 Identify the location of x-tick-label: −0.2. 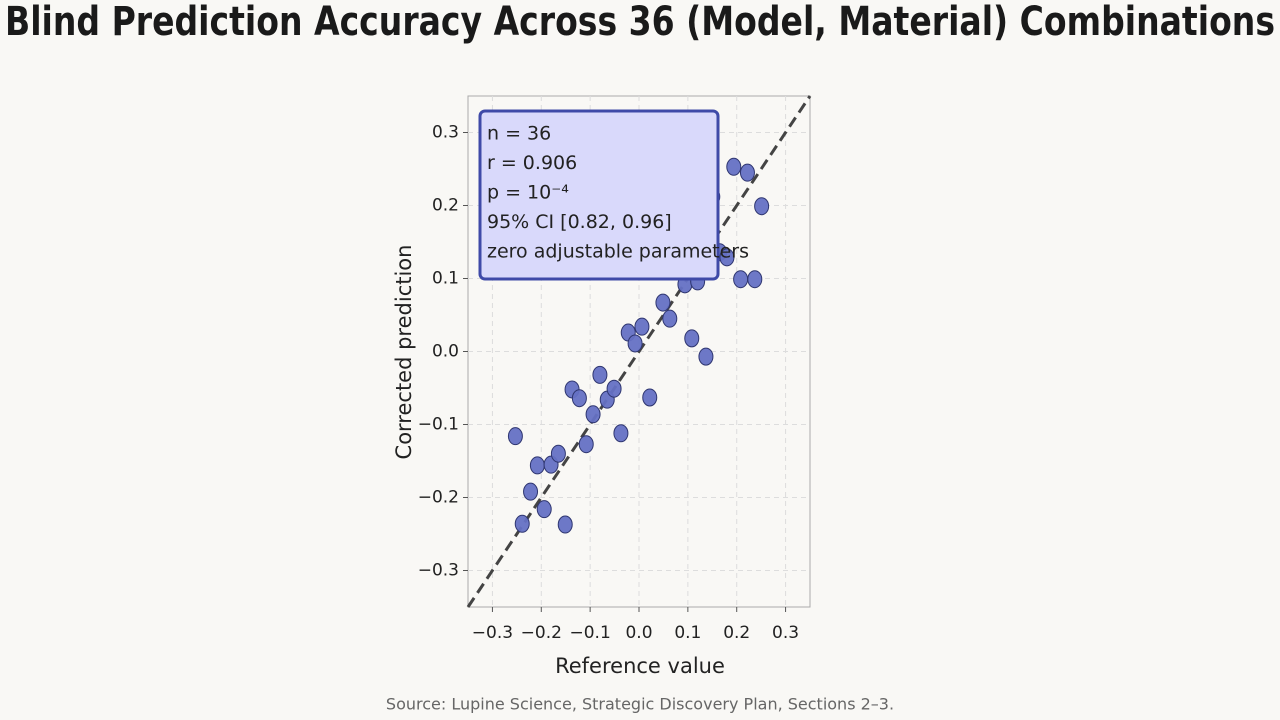
(541, 633).